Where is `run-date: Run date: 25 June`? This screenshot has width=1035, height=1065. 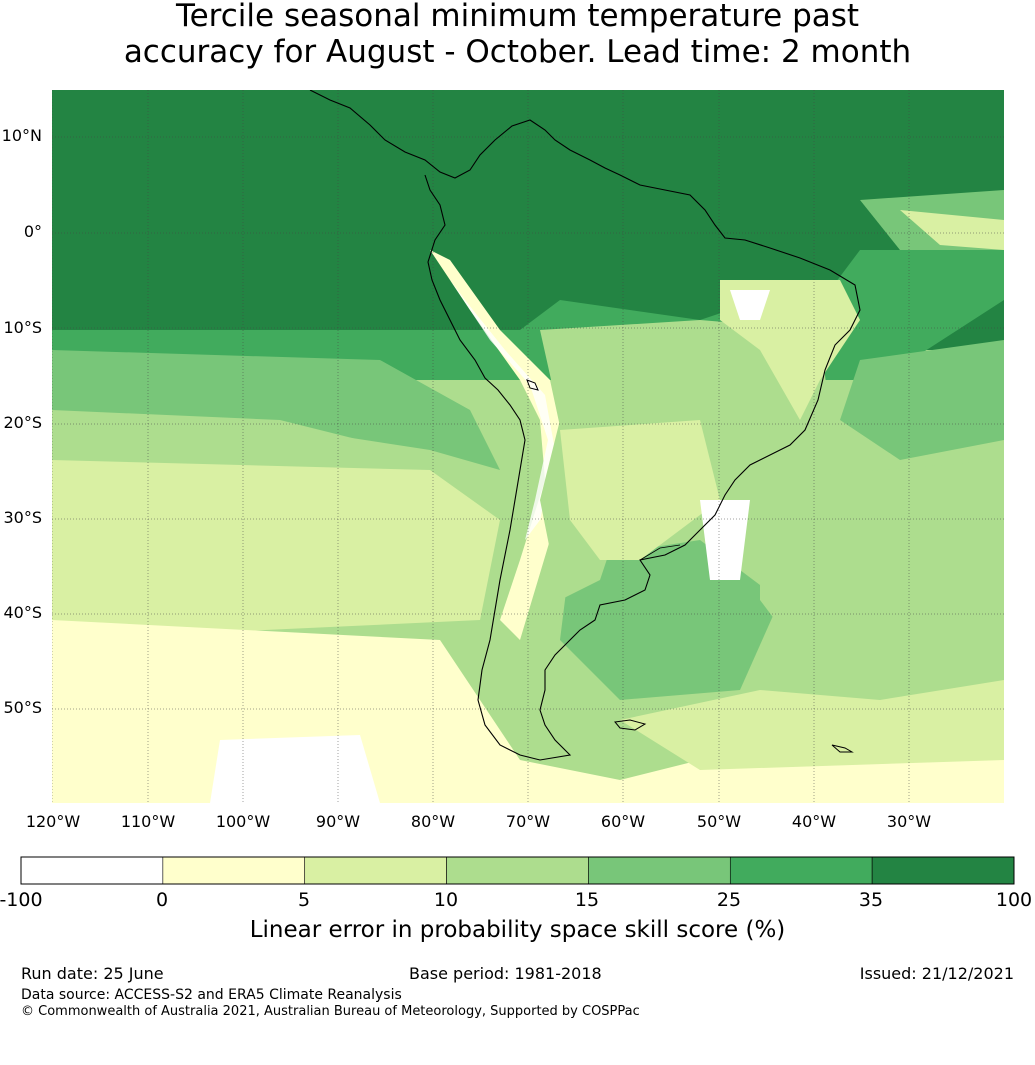
run-date: Run date: 25 June is located at coordinates (92, 973).